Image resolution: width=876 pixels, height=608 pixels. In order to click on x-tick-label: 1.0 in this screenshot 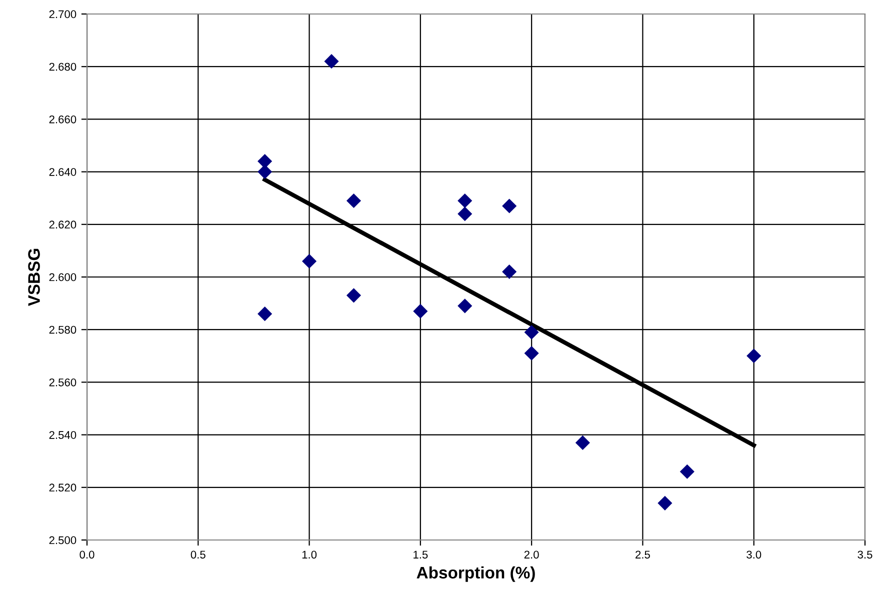, I will do `click(309, 554)`.